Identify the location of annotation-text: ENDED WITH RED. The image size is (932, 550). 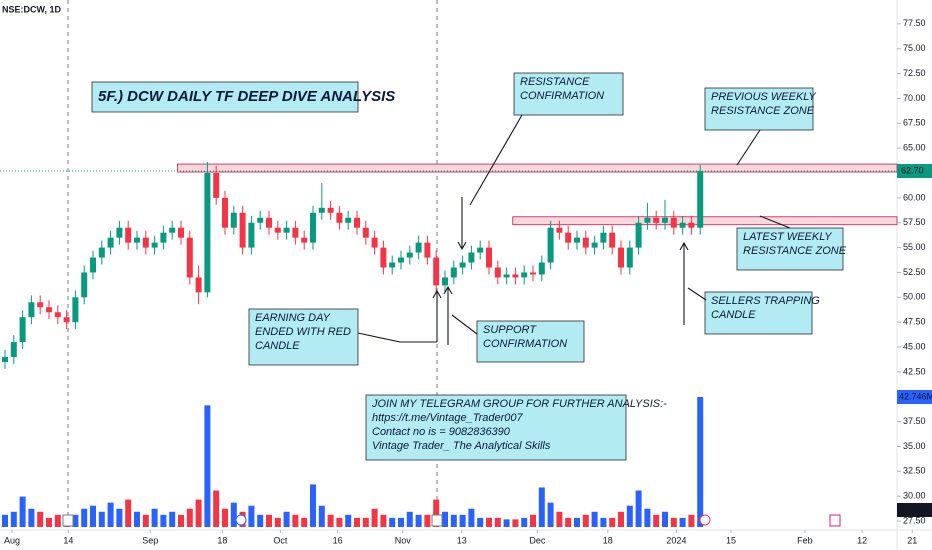
(303, 332).